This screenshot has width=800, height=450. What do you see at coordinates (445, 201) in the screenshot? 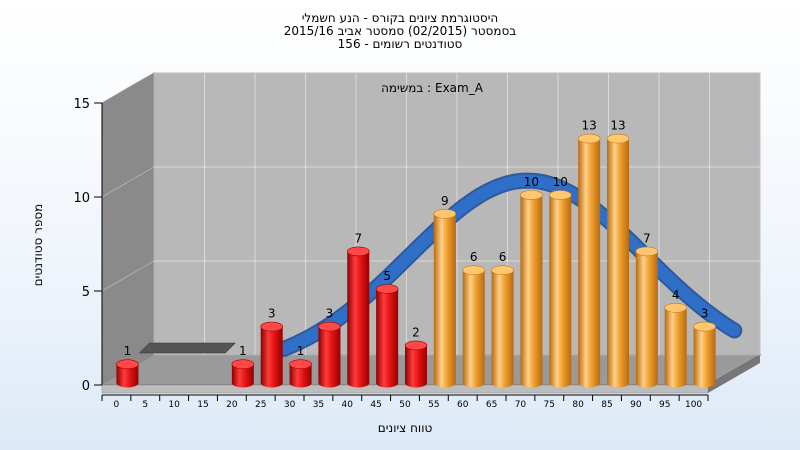
I see `bar-data-label: 9` at bounding box center [445, 201].